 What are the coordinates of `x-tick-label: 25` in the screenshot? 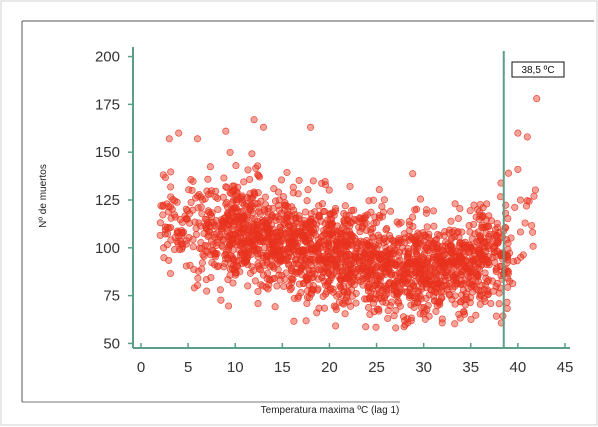 It's located at (376, 367).